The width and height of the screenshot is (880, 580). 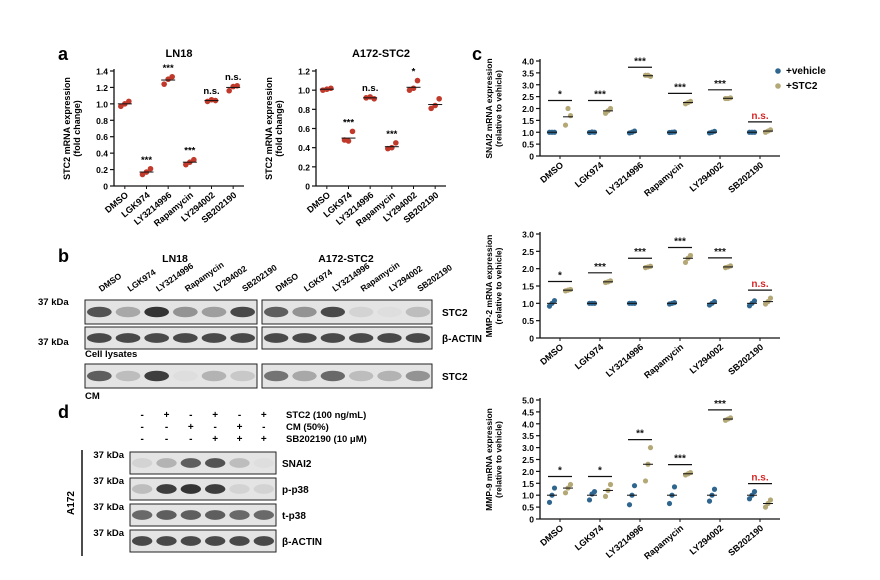 I want to click on significance-label: n.s., so click(x=759, y=284).